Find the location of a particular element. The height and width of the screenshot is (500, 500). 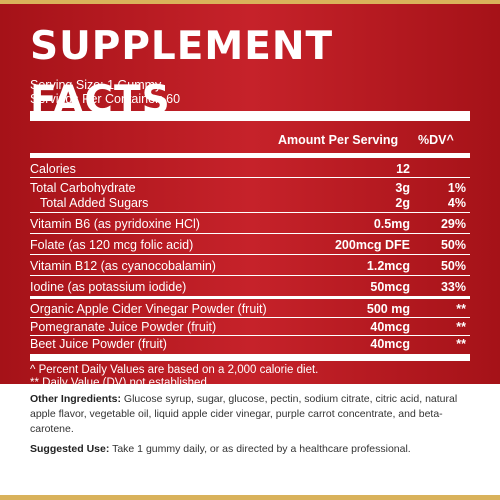

thick-rule-top is located at coordinates (250, 116).